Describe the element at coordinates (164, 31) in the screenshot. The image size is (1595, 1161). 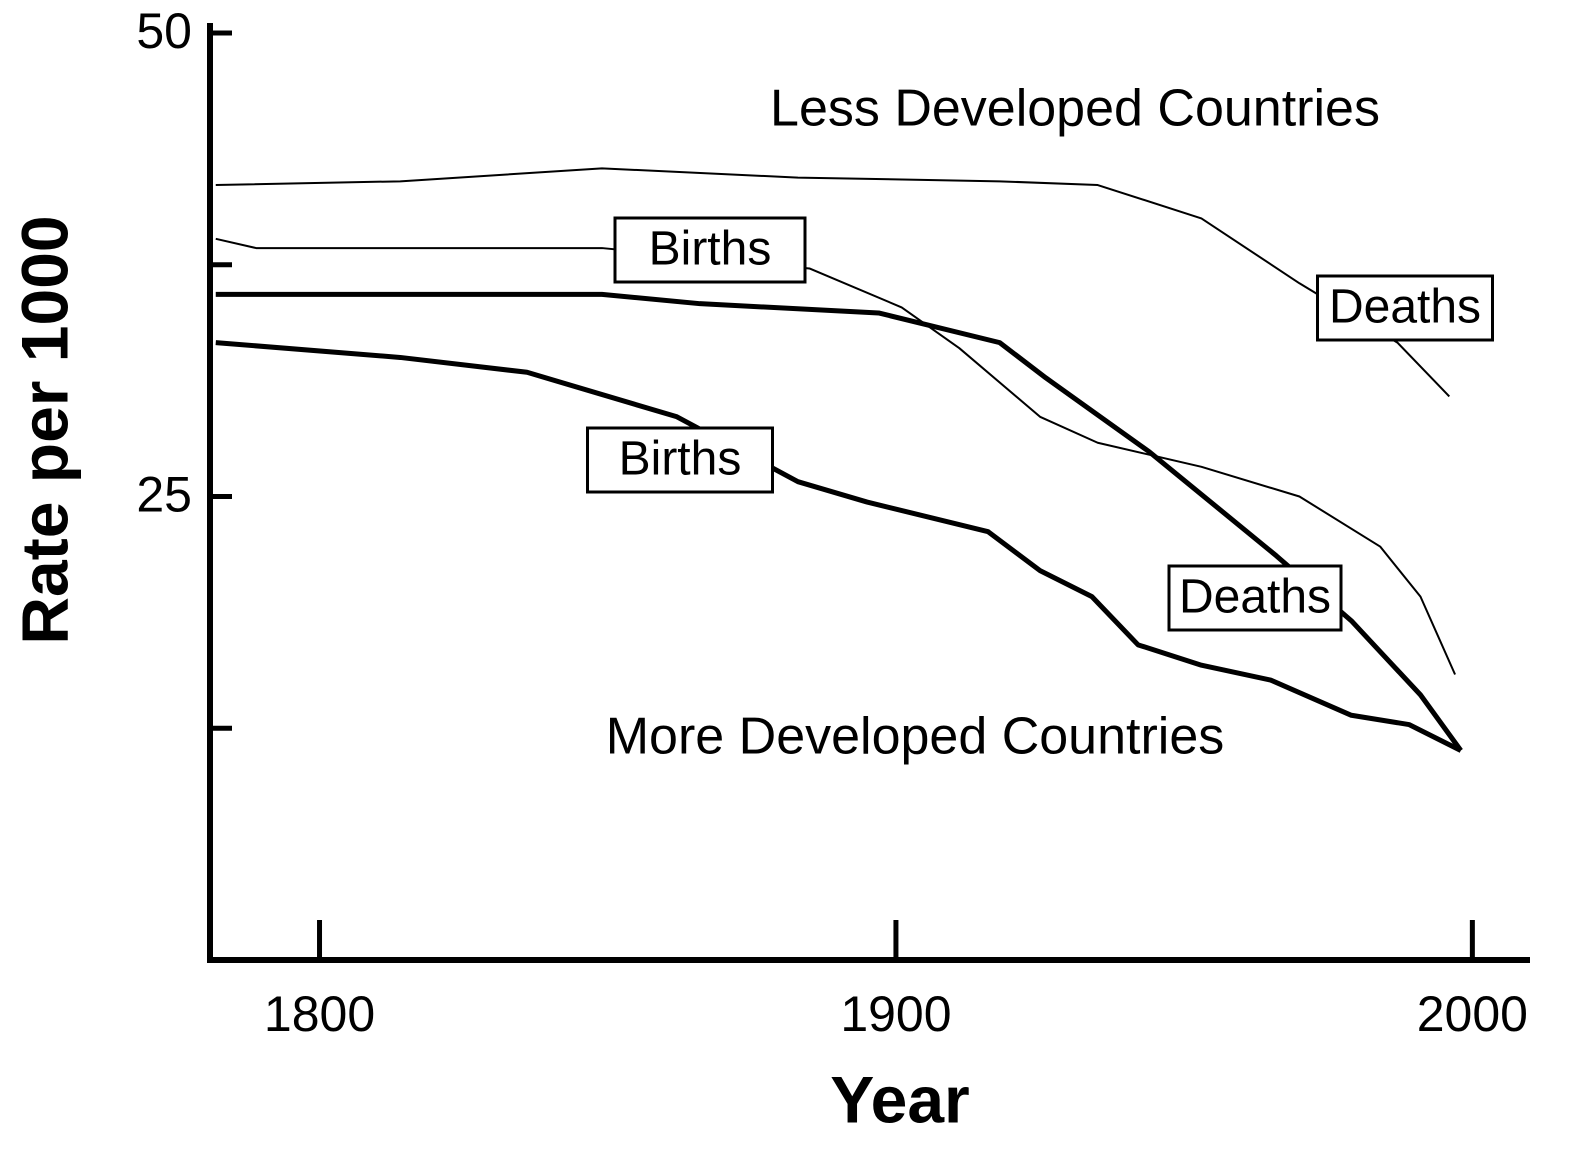
I see `y-tick-label: 50` at that location.